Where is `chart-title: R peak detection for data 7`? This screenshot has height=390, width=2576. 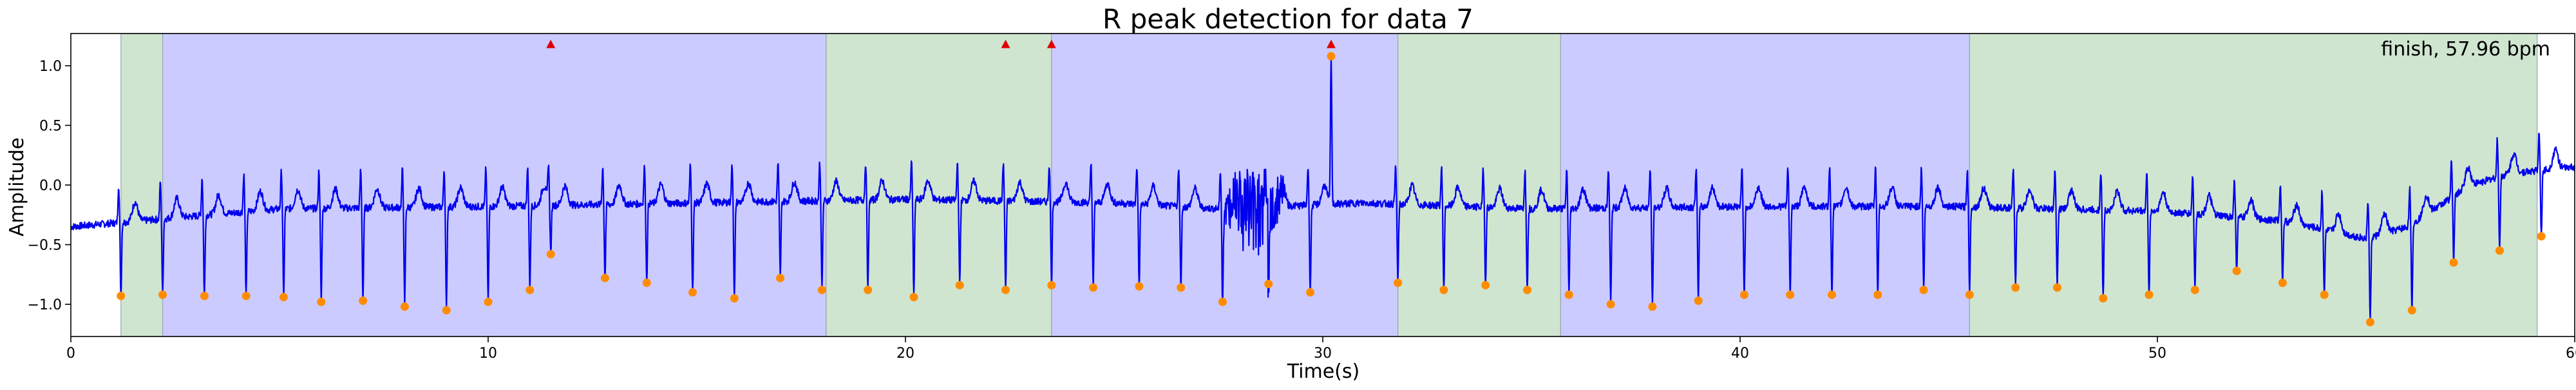
chart-title: R peak detection for data 7 is located at coordinates (1288, 19).